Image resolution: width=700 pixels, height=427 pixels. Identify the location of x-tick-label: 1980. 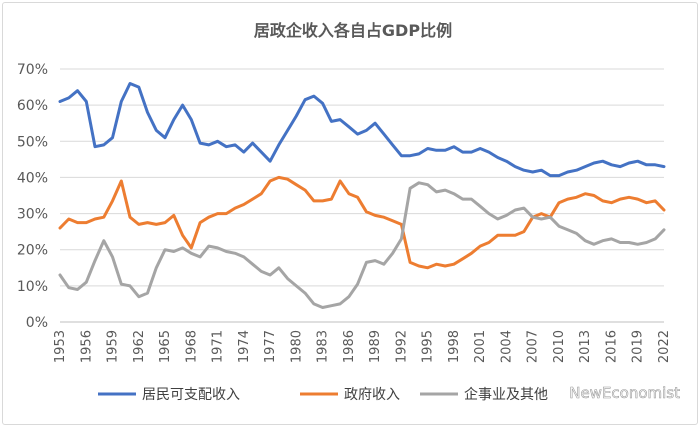
(296, 346).